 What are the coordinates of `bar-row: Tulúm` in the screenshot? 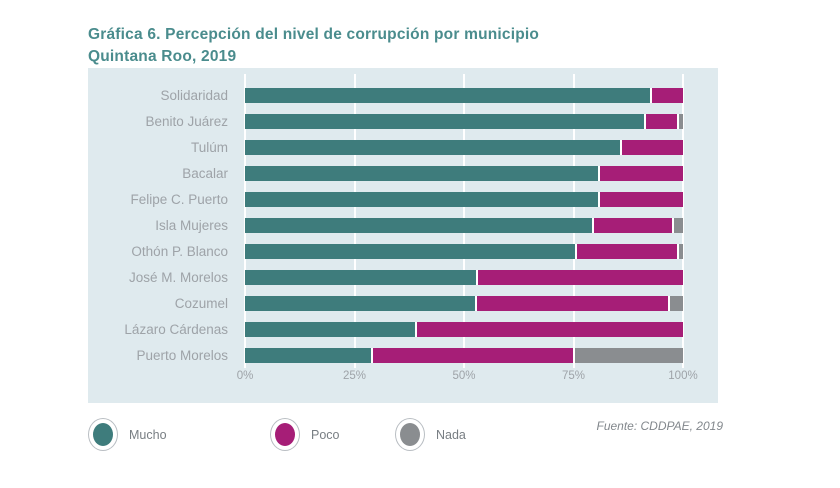 It's located at (403, 147).